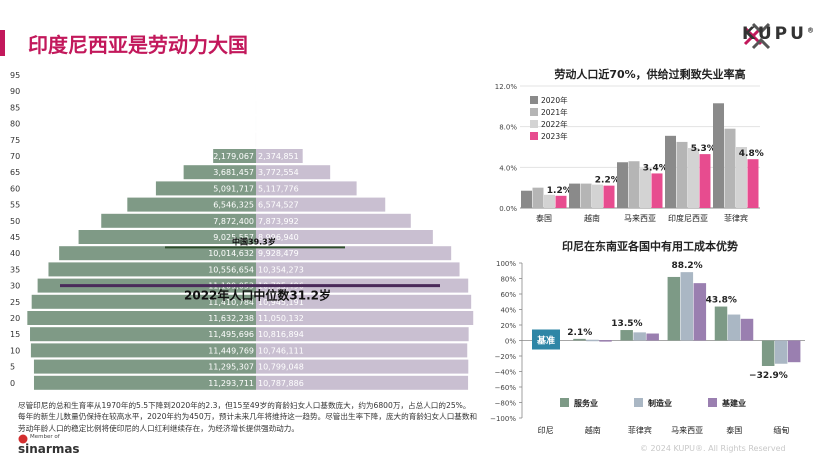 The height and width of the screenshot is (464, 831). What do you see at coordinates (508, 128) in the screenshot?
I see `y-tick-label: 8.0%` at bounding box center [508, 128].